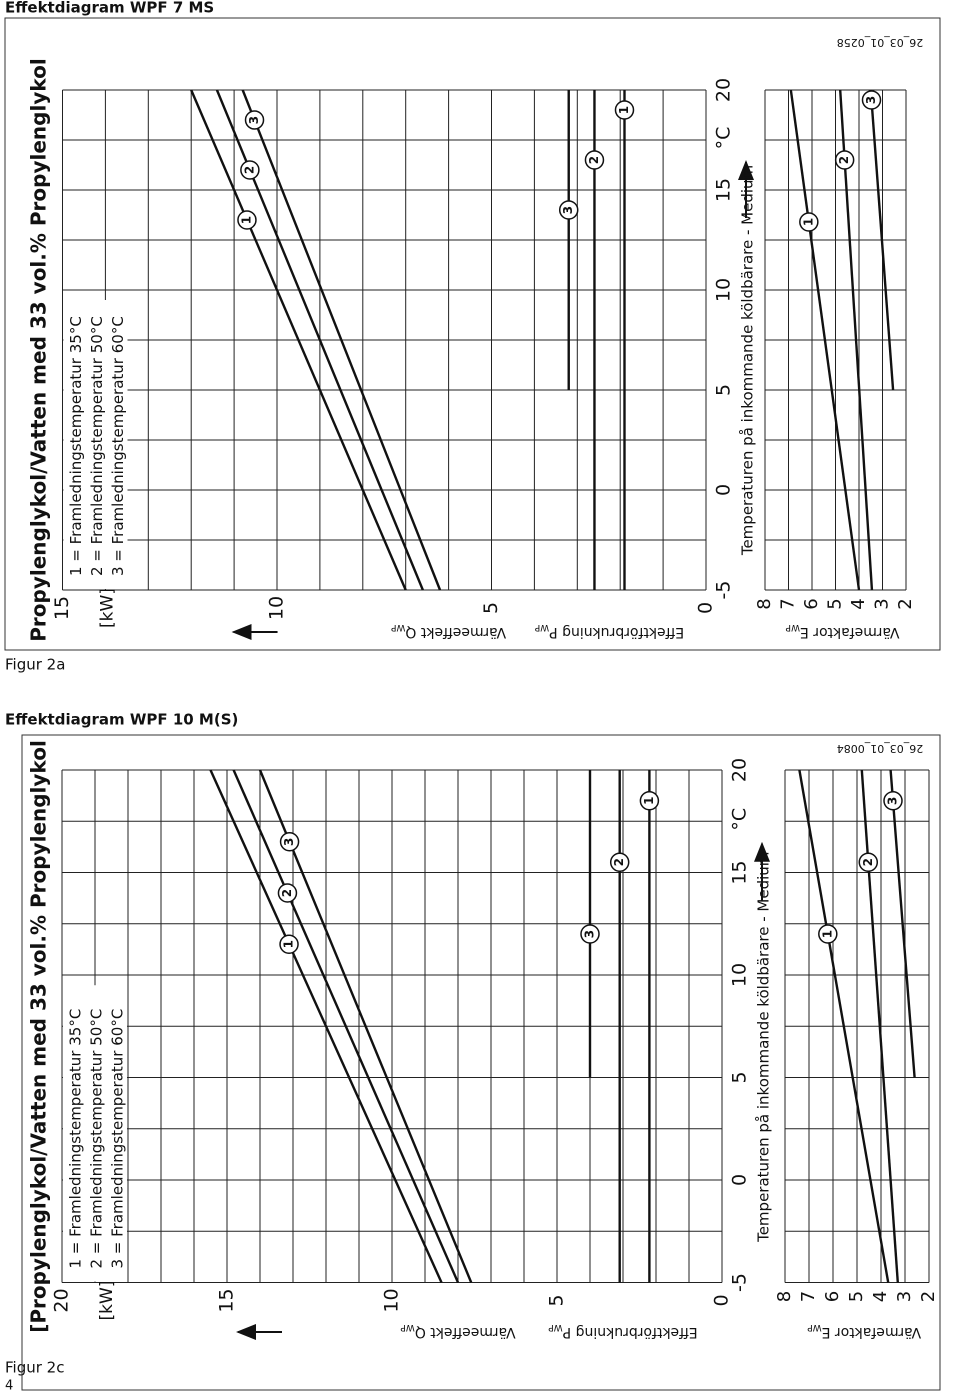  Describe the element at coordinates (788, 603) in the screenshot. I see `cop-tick-label: 7` at that location.